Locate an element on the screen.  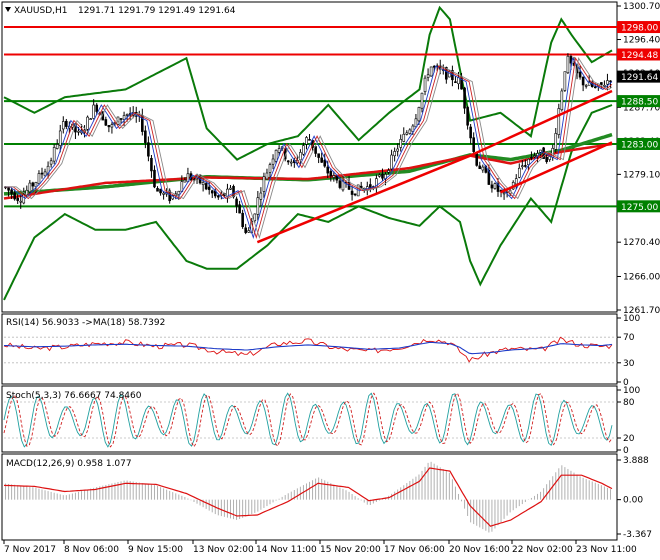
dropdown-triangle-icon is located at coordinates (8, 9).